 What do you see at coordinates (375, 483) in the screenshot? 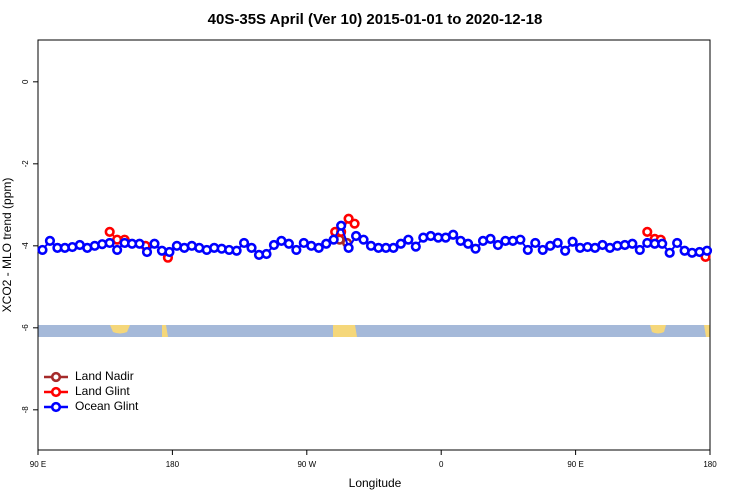
I see `x-axis-label: Longitude` at bounding box center [375, 483].